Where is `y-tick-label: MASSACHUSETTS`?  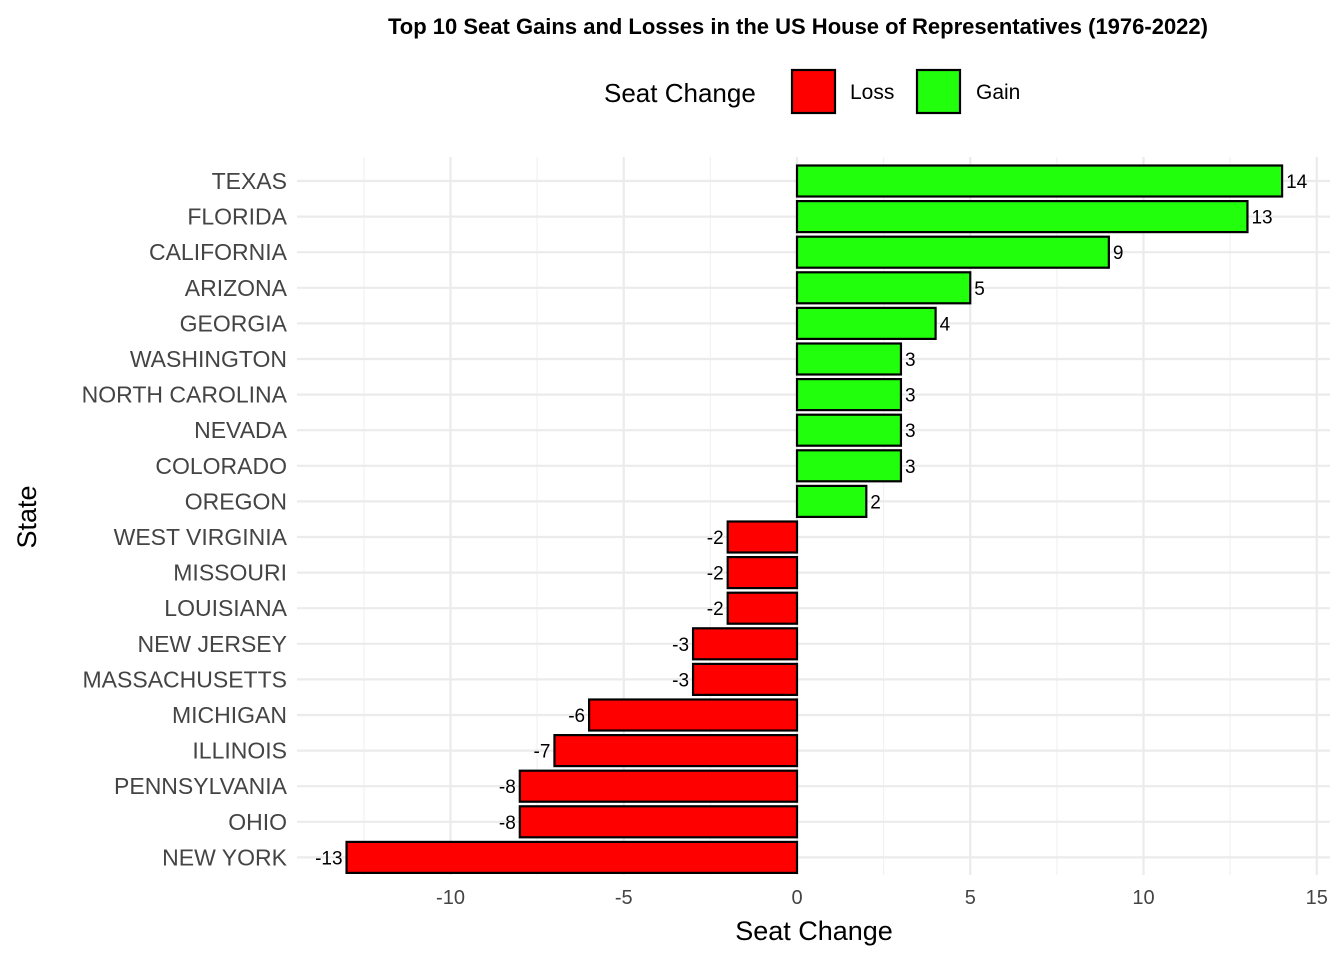
y-tick-label: MASSACHUSETTS is located at coordinates (185, 679).